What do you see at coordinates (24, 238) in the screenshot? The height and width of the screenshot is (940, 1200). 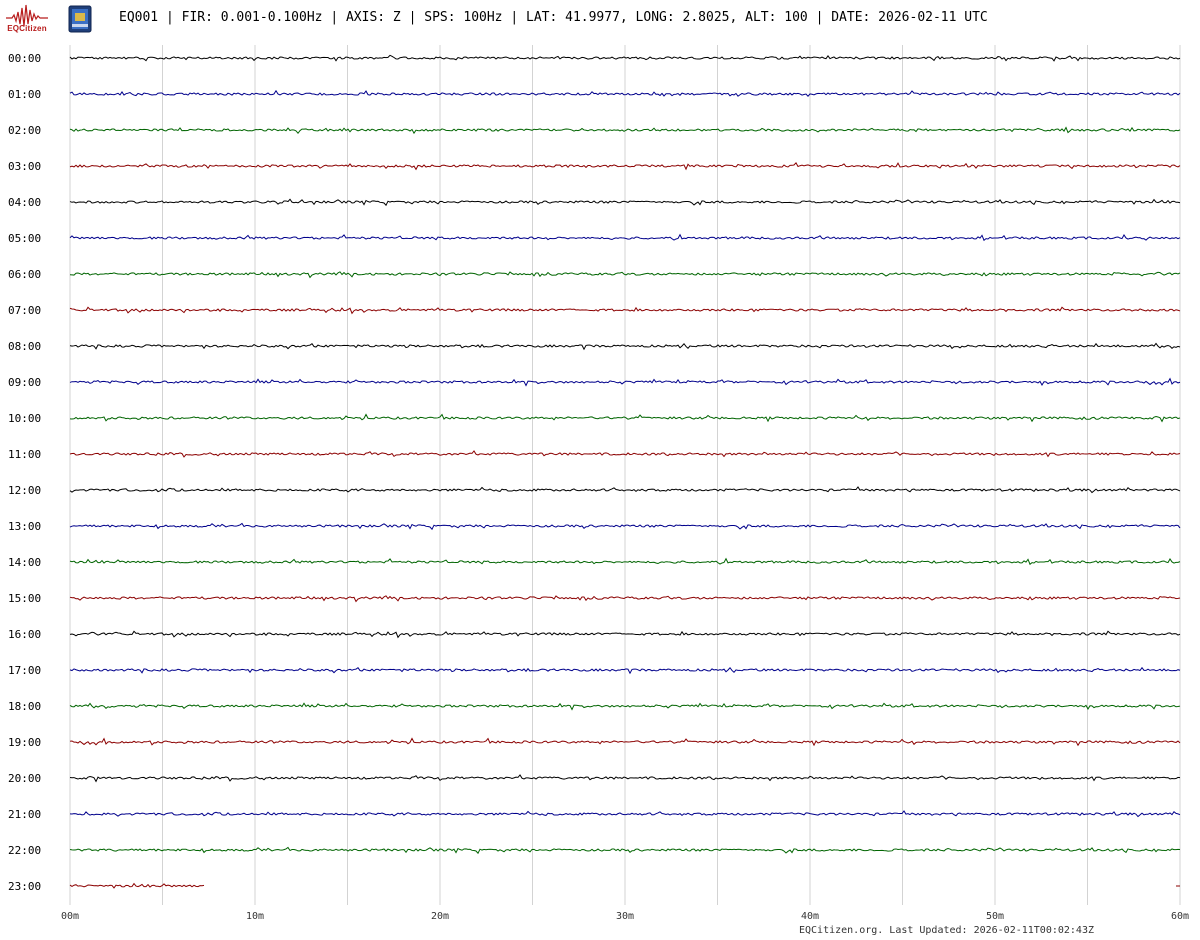 I see `row-time-label: 05:00` at bounding box center [24, 238].